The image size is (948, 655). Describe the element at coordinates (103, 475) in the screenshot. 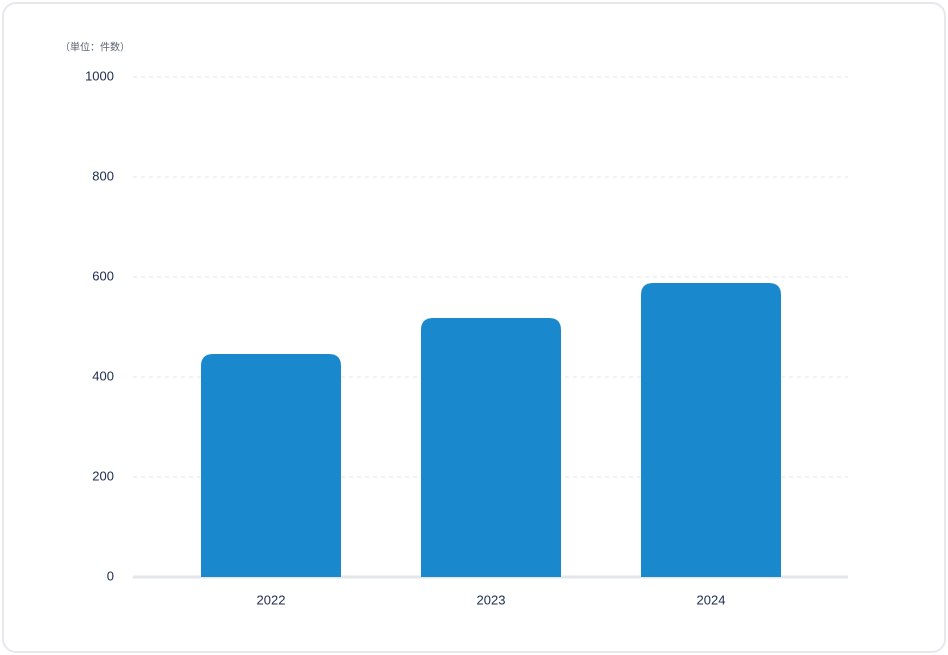

I see `y-tick-label: 200` at that location.